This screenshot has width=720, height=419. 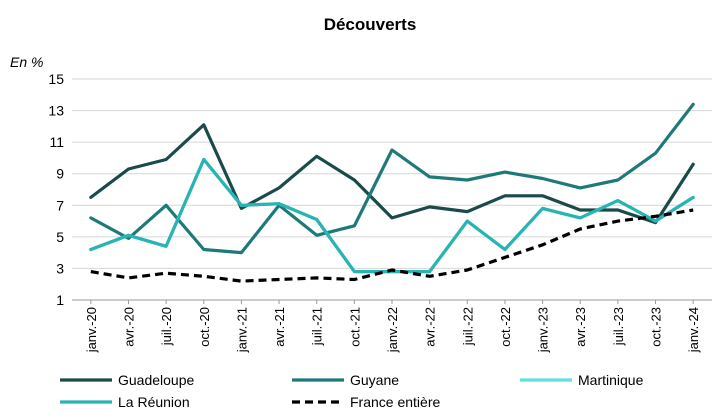 What do you see at coordinates (317, 326) in the screenshot?
I see `x-tick-label: juil.-21` at bounding box center [317, 326].